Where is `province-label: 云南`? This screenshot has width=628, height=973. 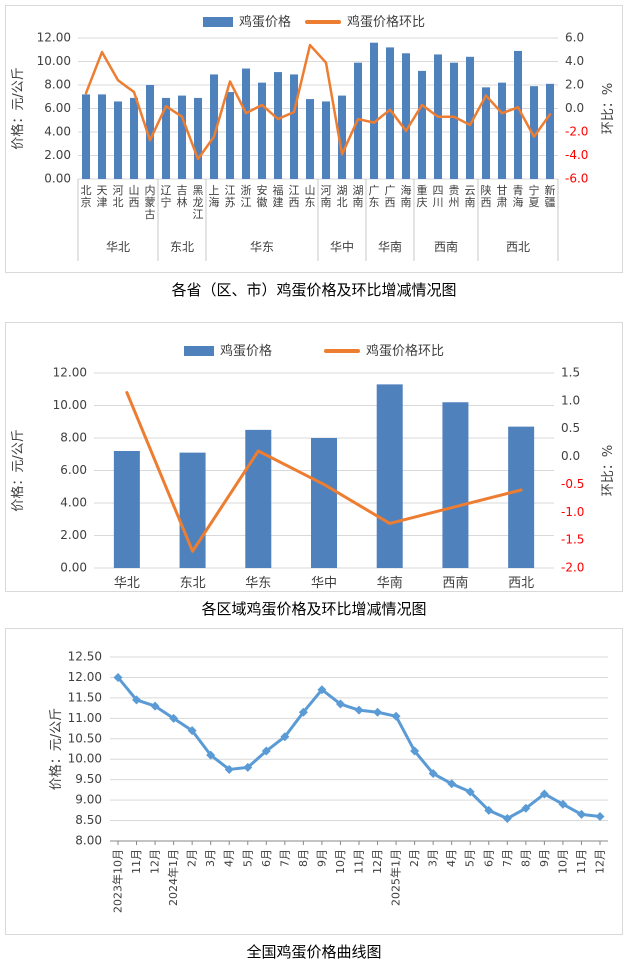 province-label: 云南 is located at coordinates (470, 196).